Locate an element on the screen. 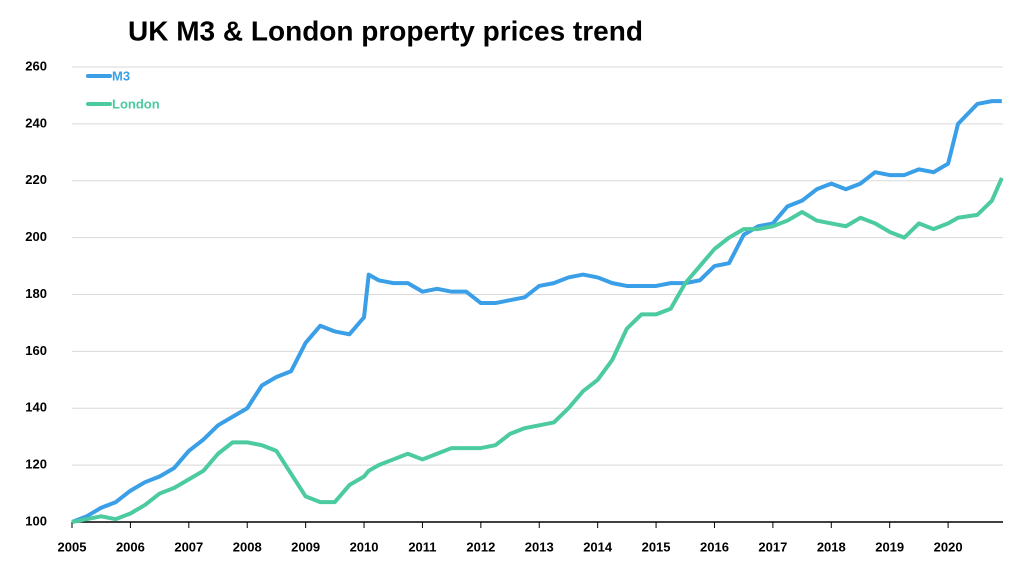 This screenshot has height=581, width=1024. x-tick-label: 2020 is located at coordinates (948, 546).